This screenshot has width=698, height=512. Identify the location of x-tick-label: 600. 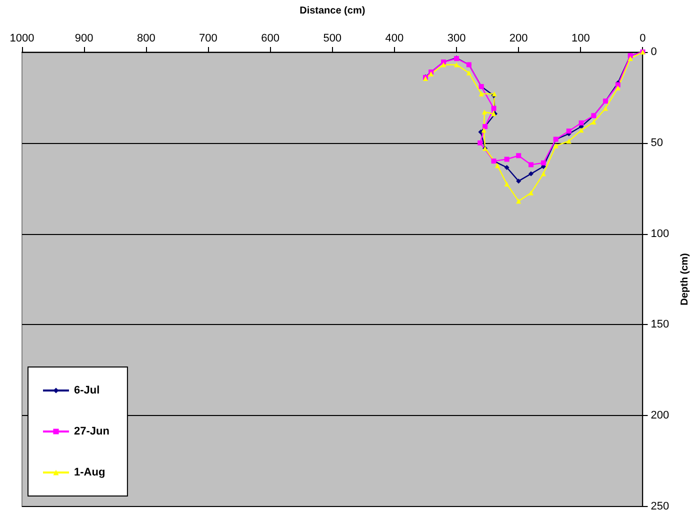
(270, 38).